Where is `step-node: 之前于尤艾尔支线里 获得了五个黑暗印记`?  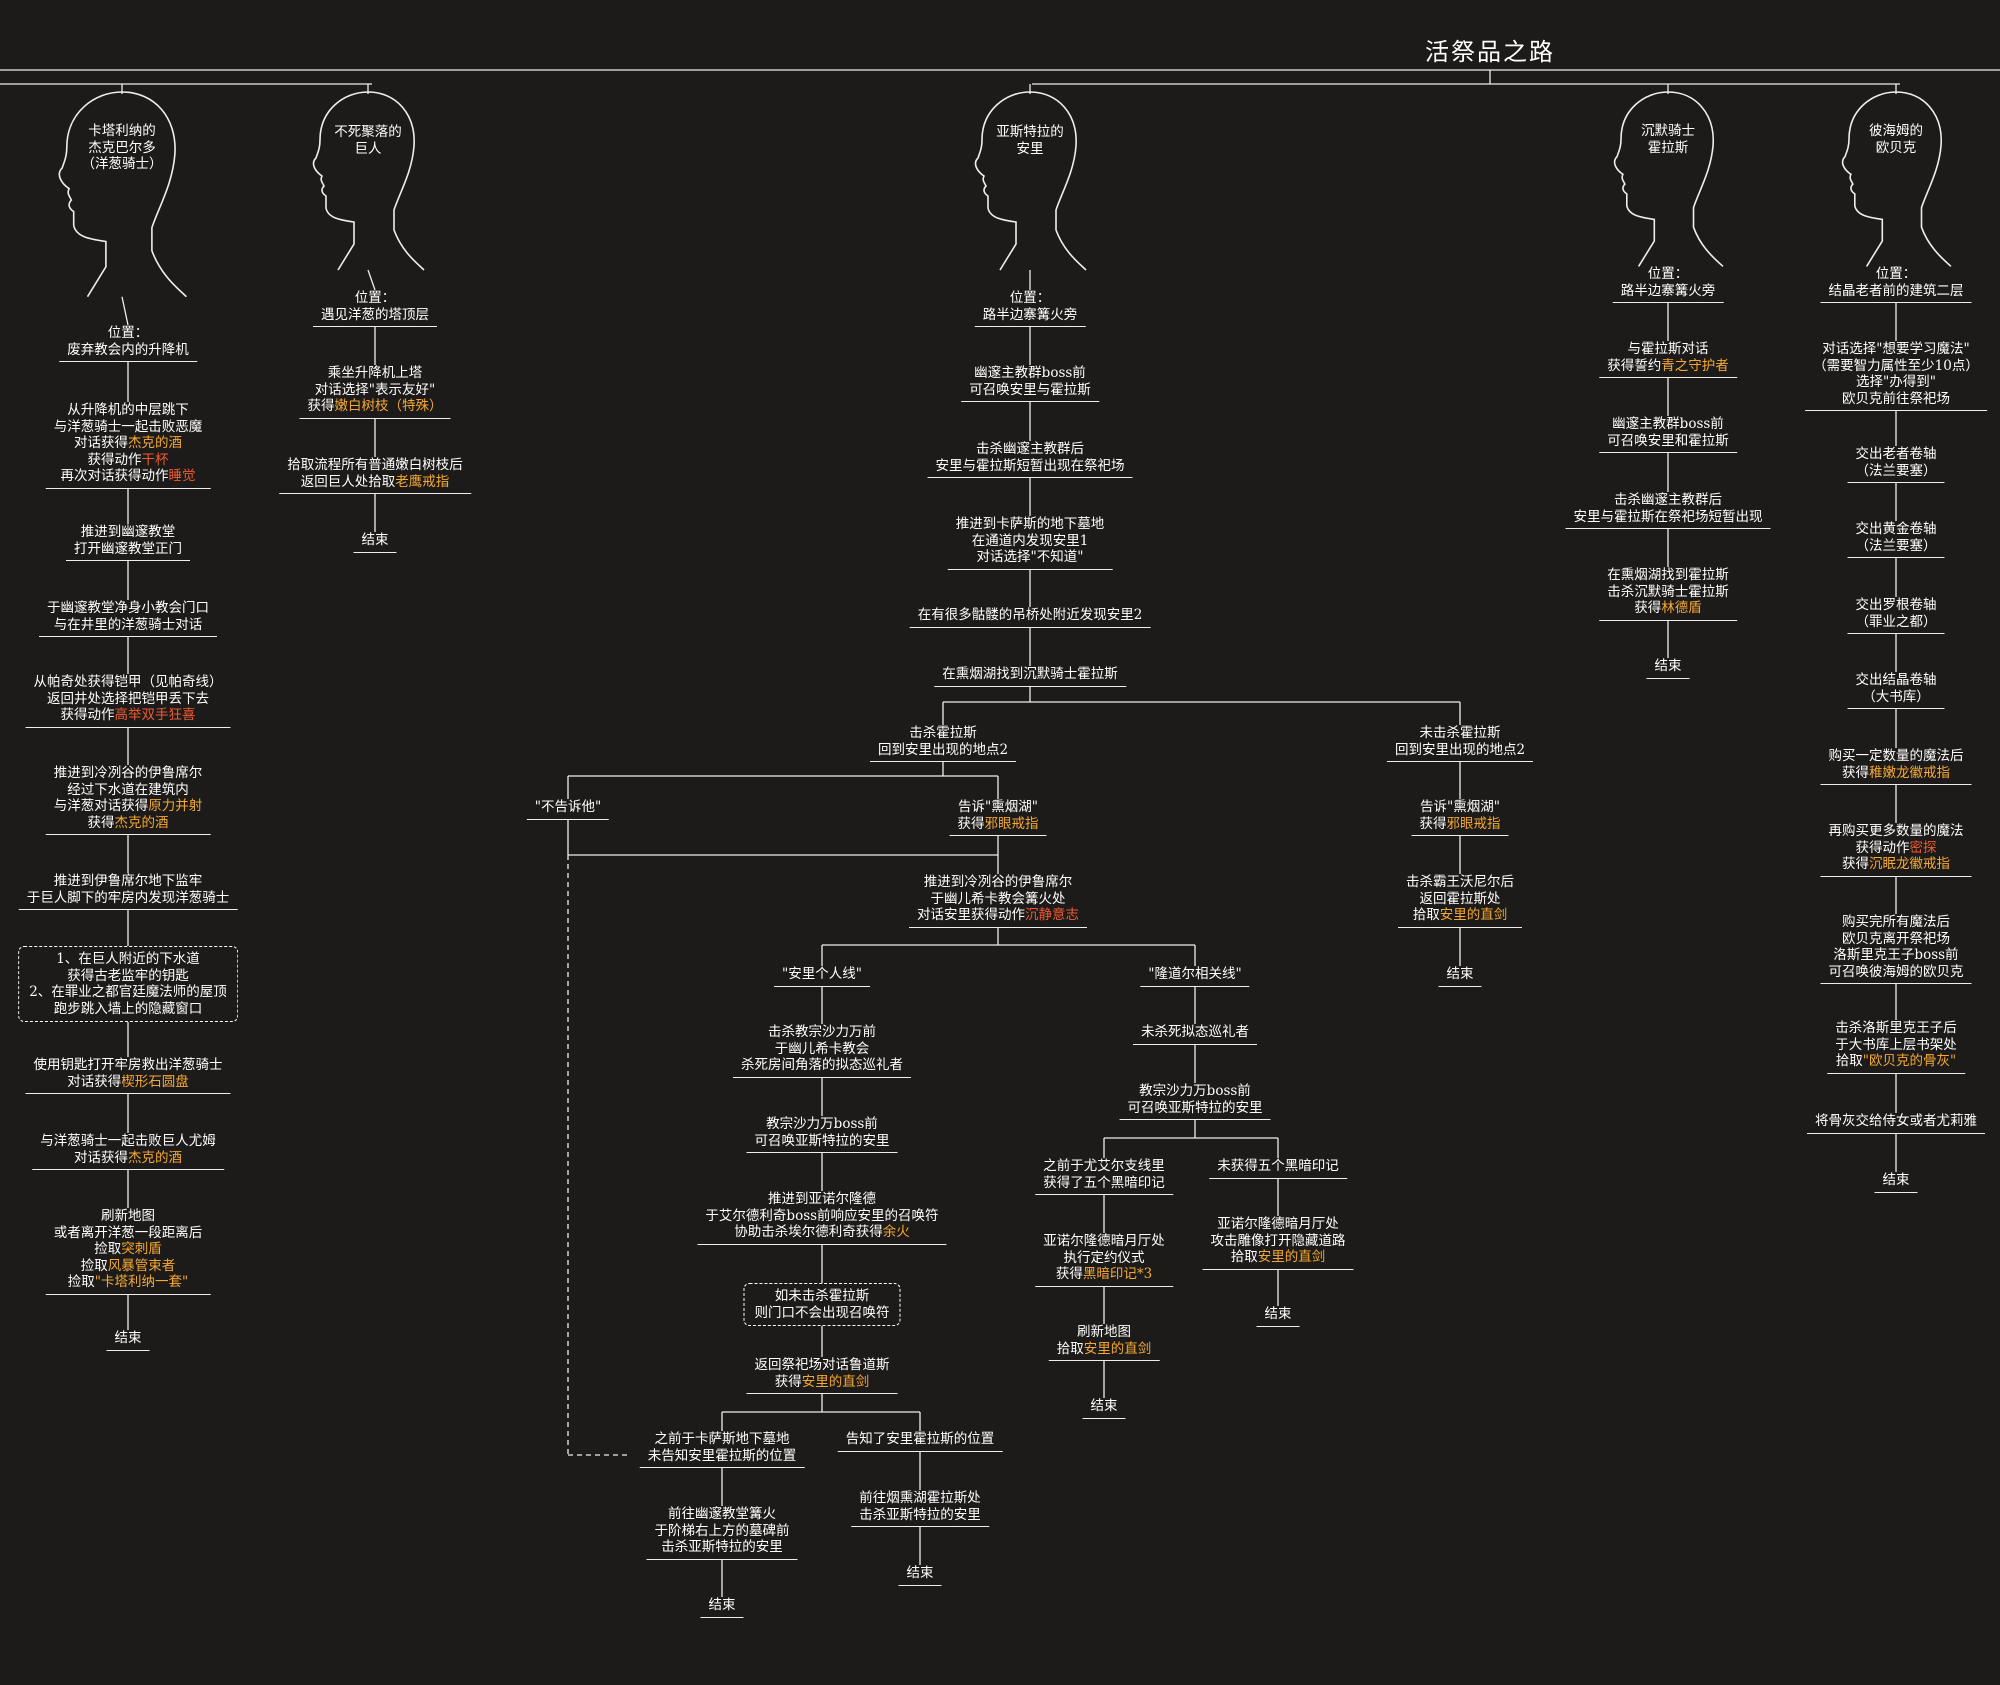
step-node: 之前于尤艾尔支线里 获得了五个黑暗印记 is located at coordinates (1104, 1176).